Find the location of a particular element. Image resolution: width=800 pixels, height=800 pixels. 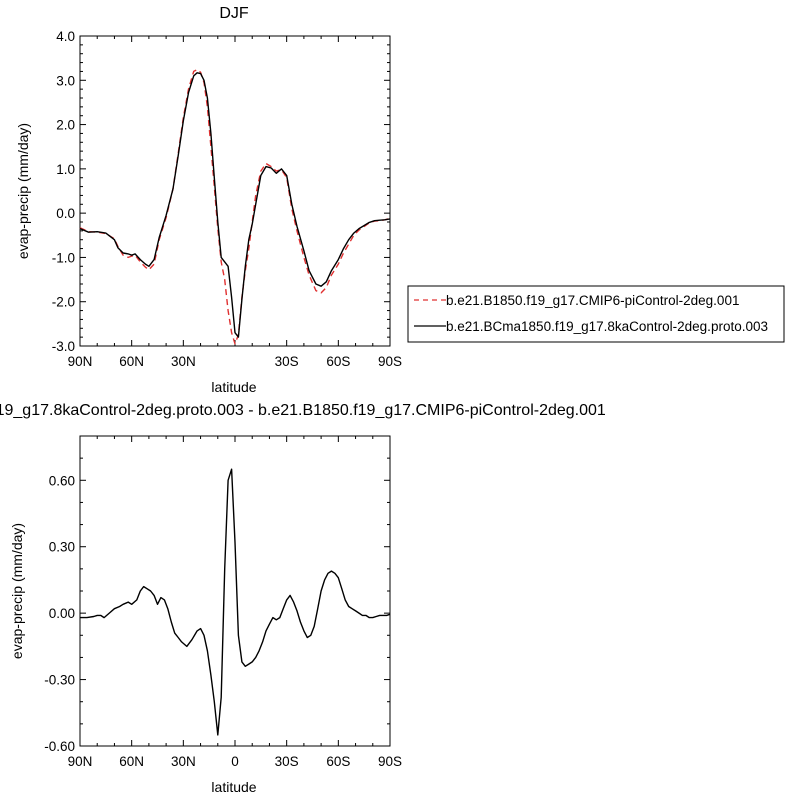

bottom-xtick-label: 90S is located at coordinates (390, 761).